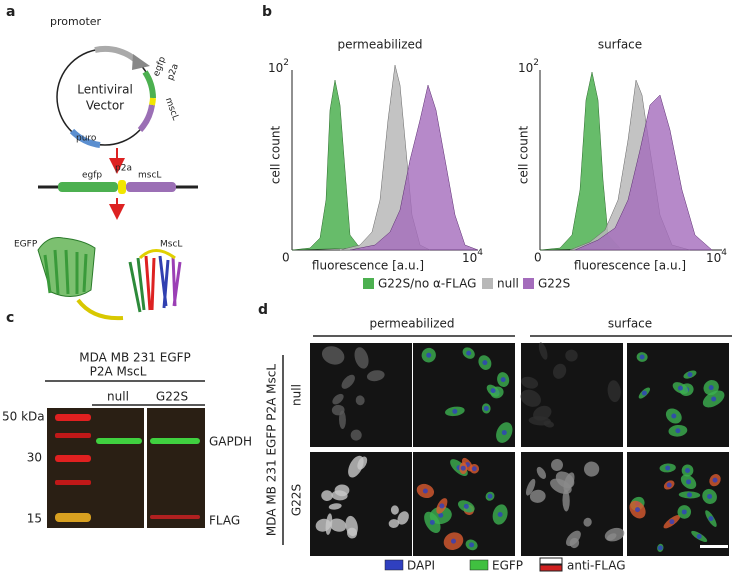 The height and width of the screenshot is (575, 737). Describe the element at coordinates (421, 566) in the screenshot. I see `legend-label: DAPI` at that location.